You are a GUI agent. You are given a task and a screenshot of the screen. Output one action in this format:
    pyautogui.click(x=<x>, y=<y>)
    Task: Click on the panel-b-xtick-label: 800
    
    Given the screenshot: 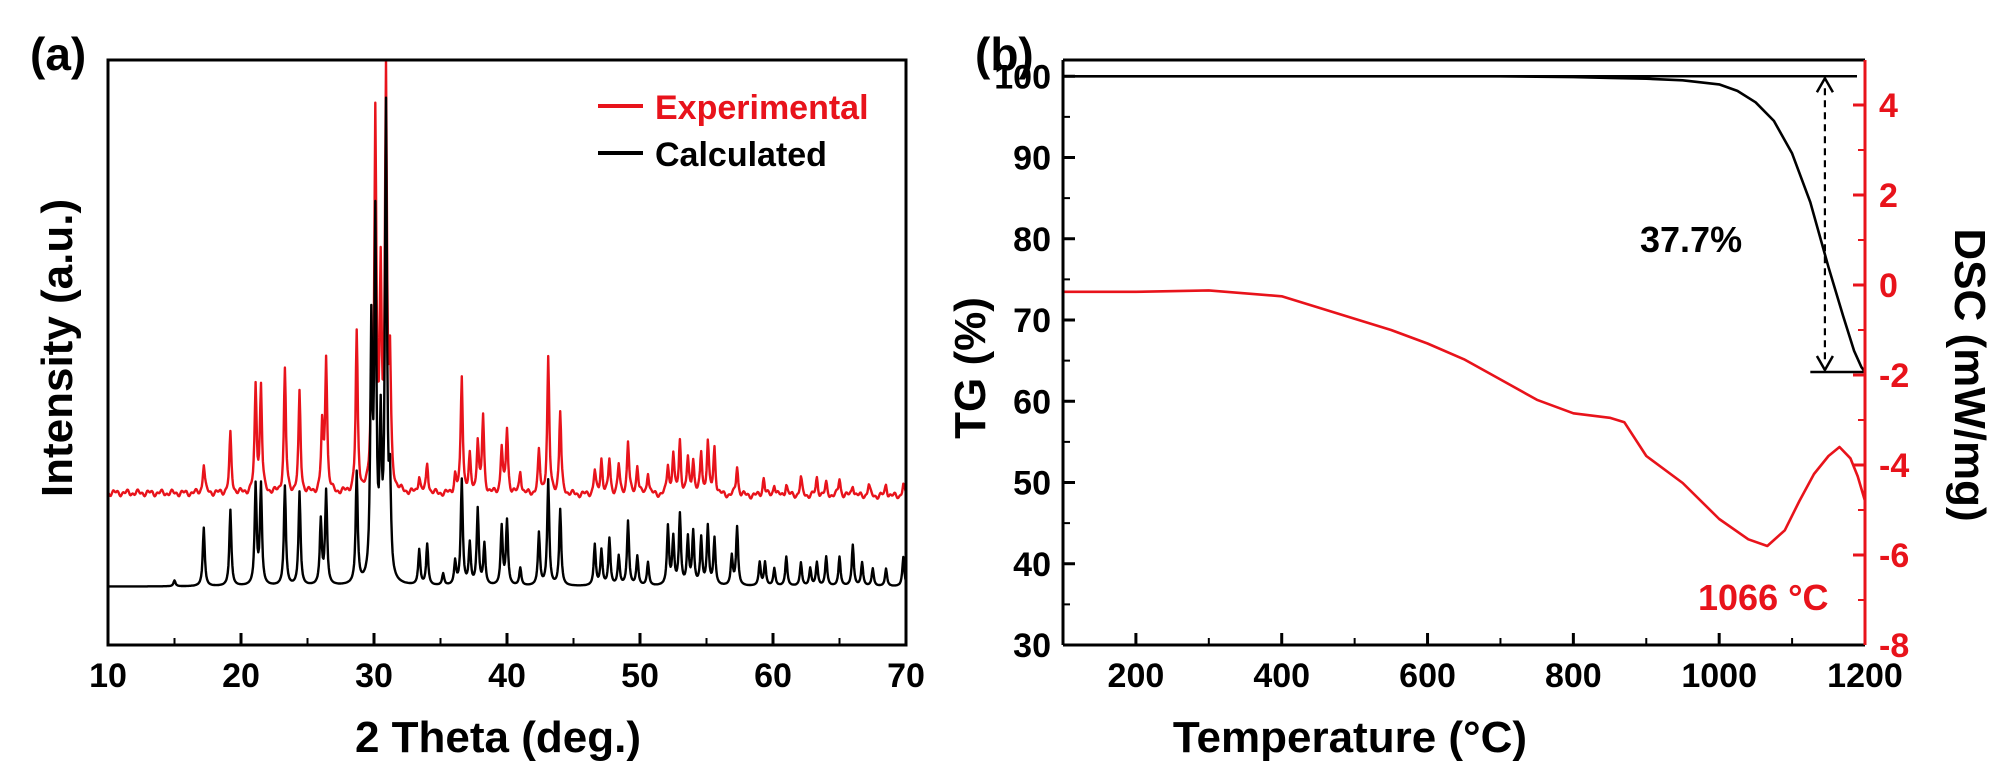 What is the action you would take?
    pyautogui.click(x=1573, y=676)
    